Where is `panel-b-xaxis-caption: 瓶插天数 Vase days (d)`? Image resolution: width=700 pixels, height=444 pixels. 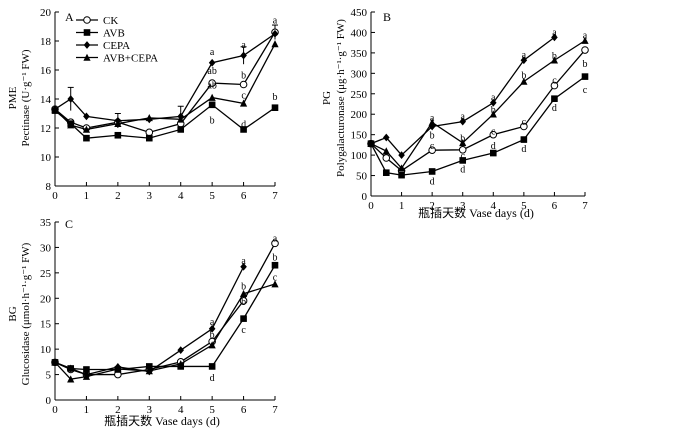 panel-b-xaxis-caption: 瓶插天数 Vase days (d) is located at coordinates (476, 212).